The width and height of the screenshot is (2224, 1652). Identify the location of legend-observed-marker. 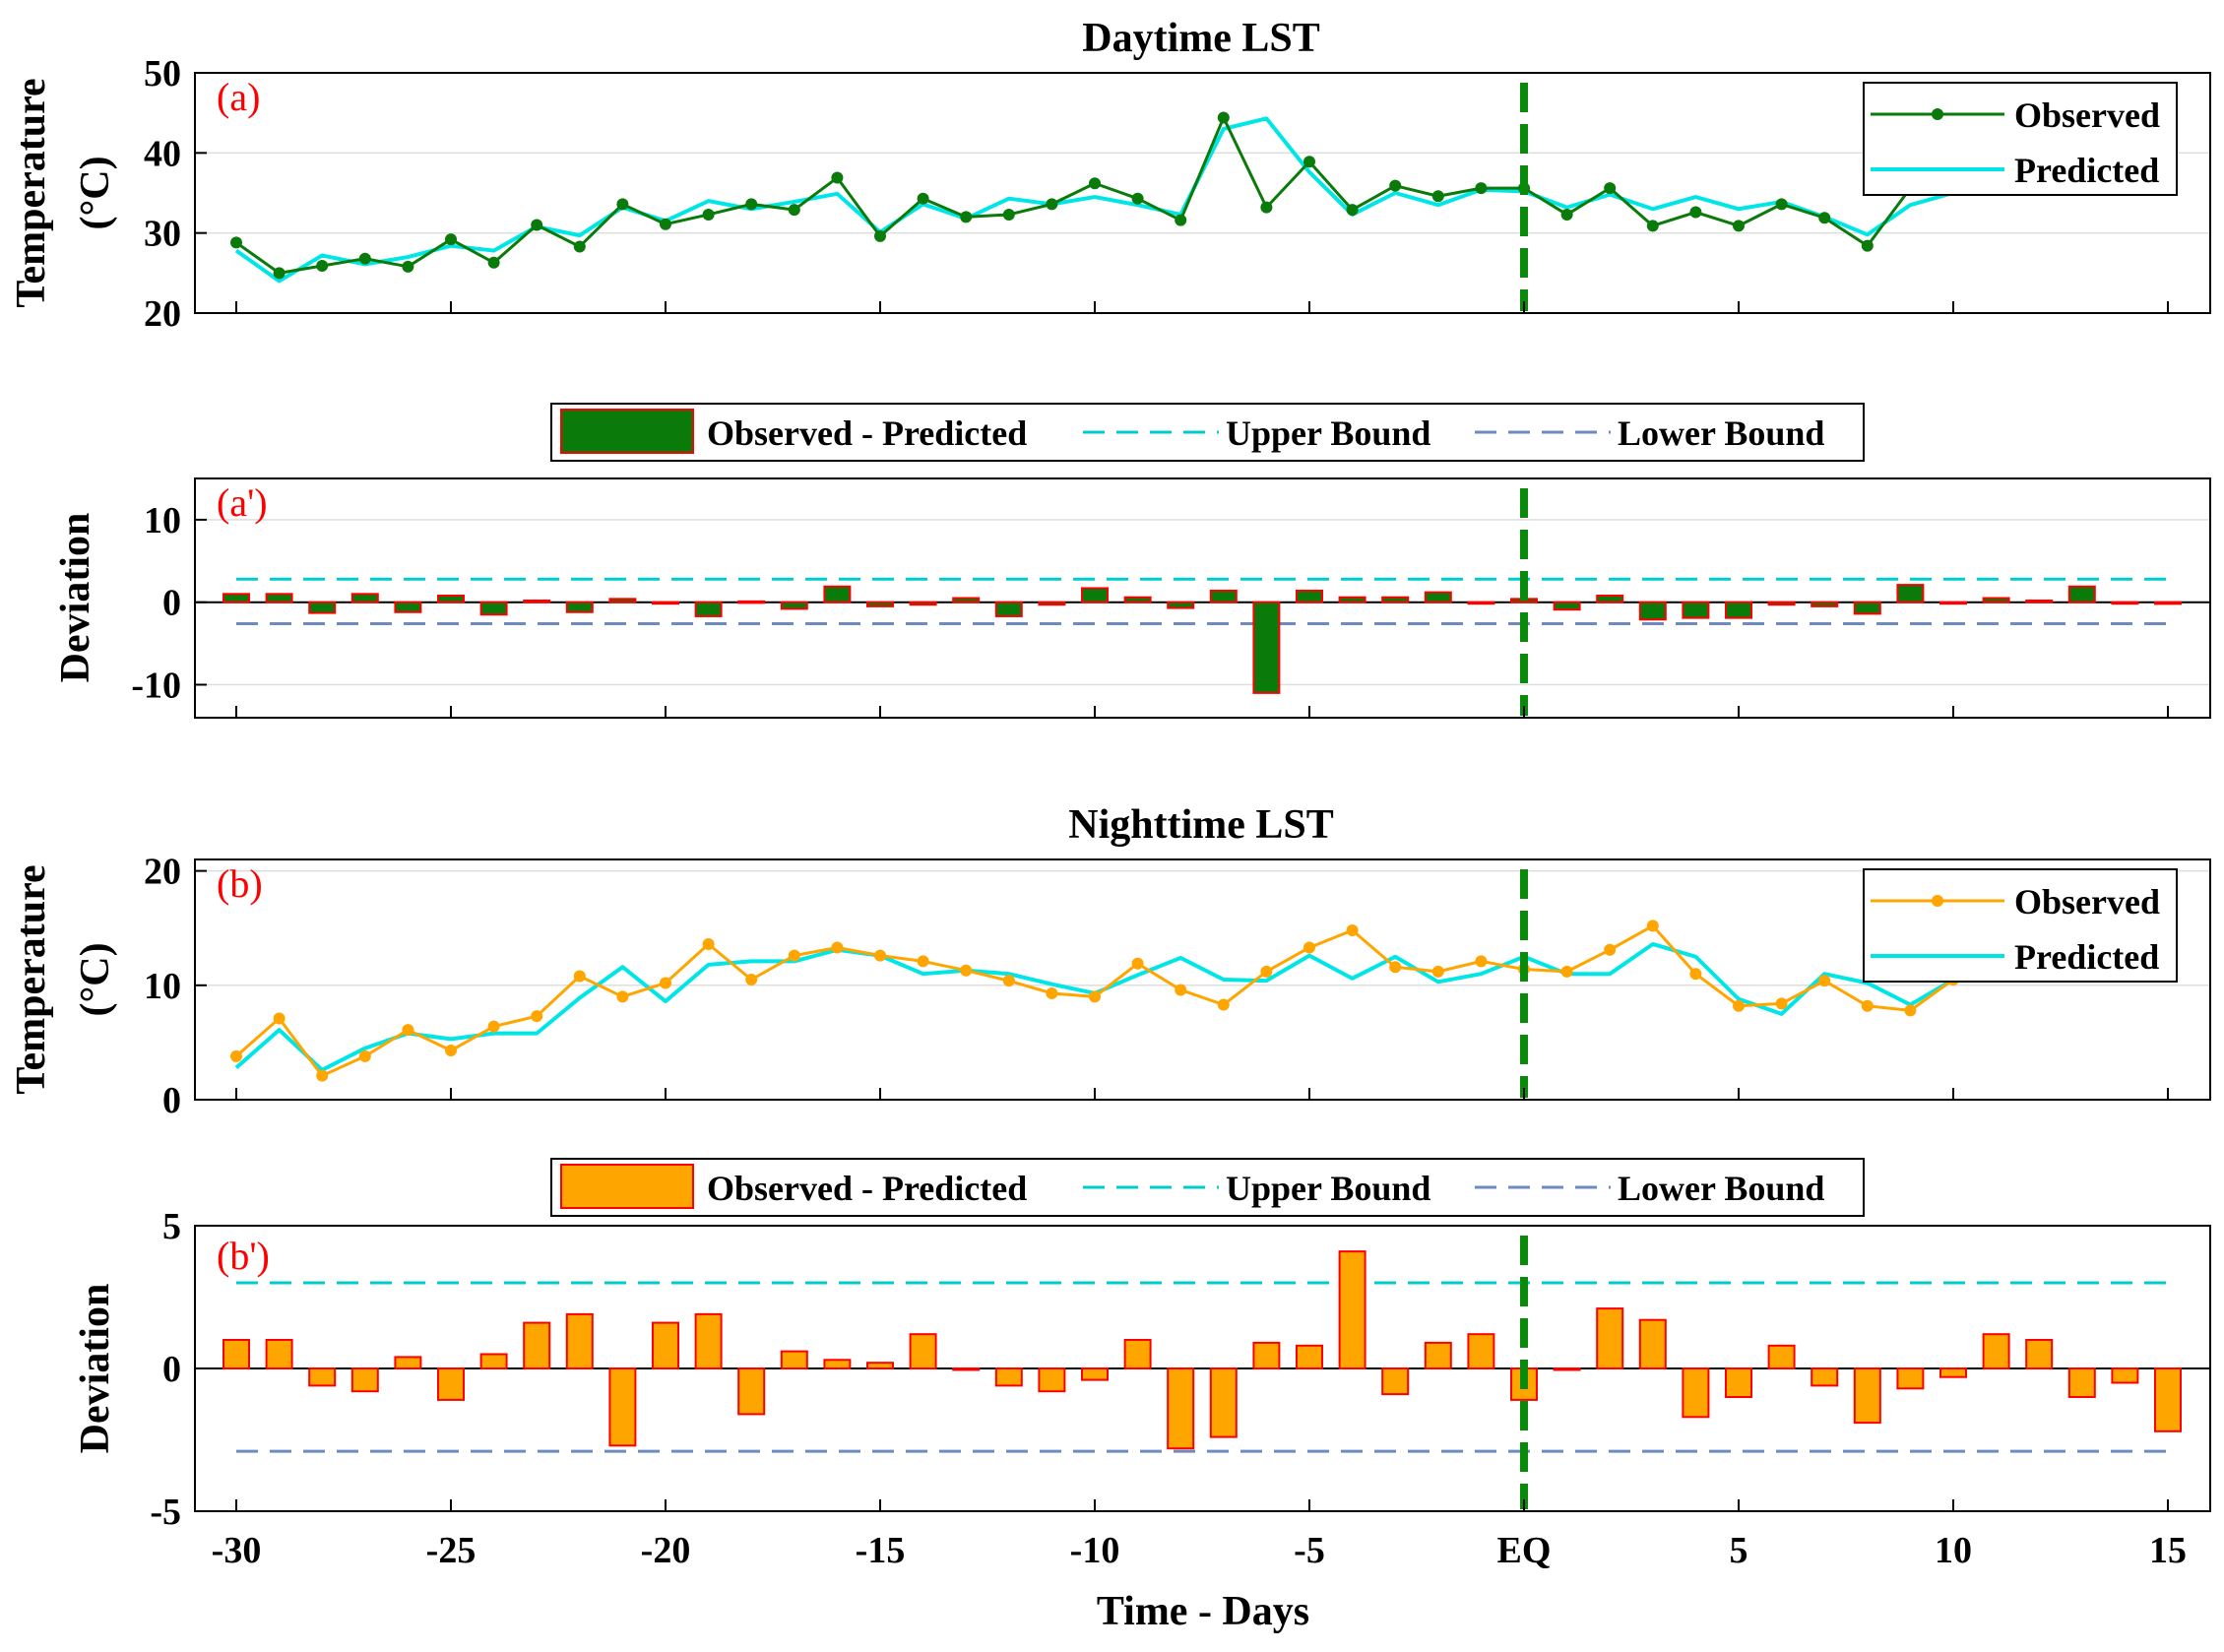
(1937, 901).